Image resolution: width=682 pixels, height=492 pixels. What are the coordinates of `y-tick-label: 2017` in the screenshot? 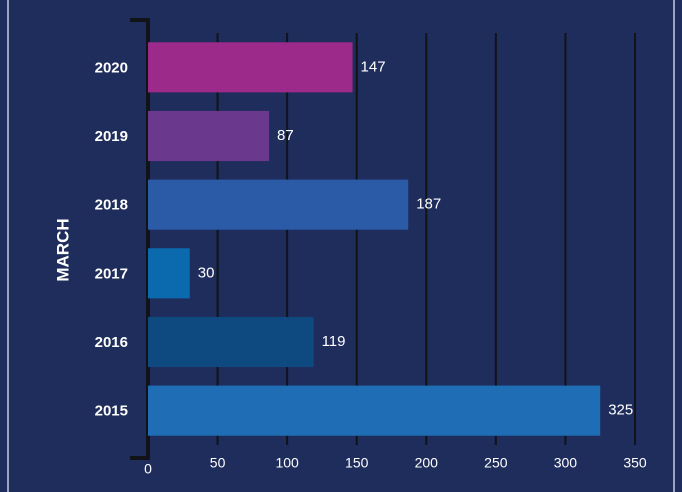 It's located at (111, 273).